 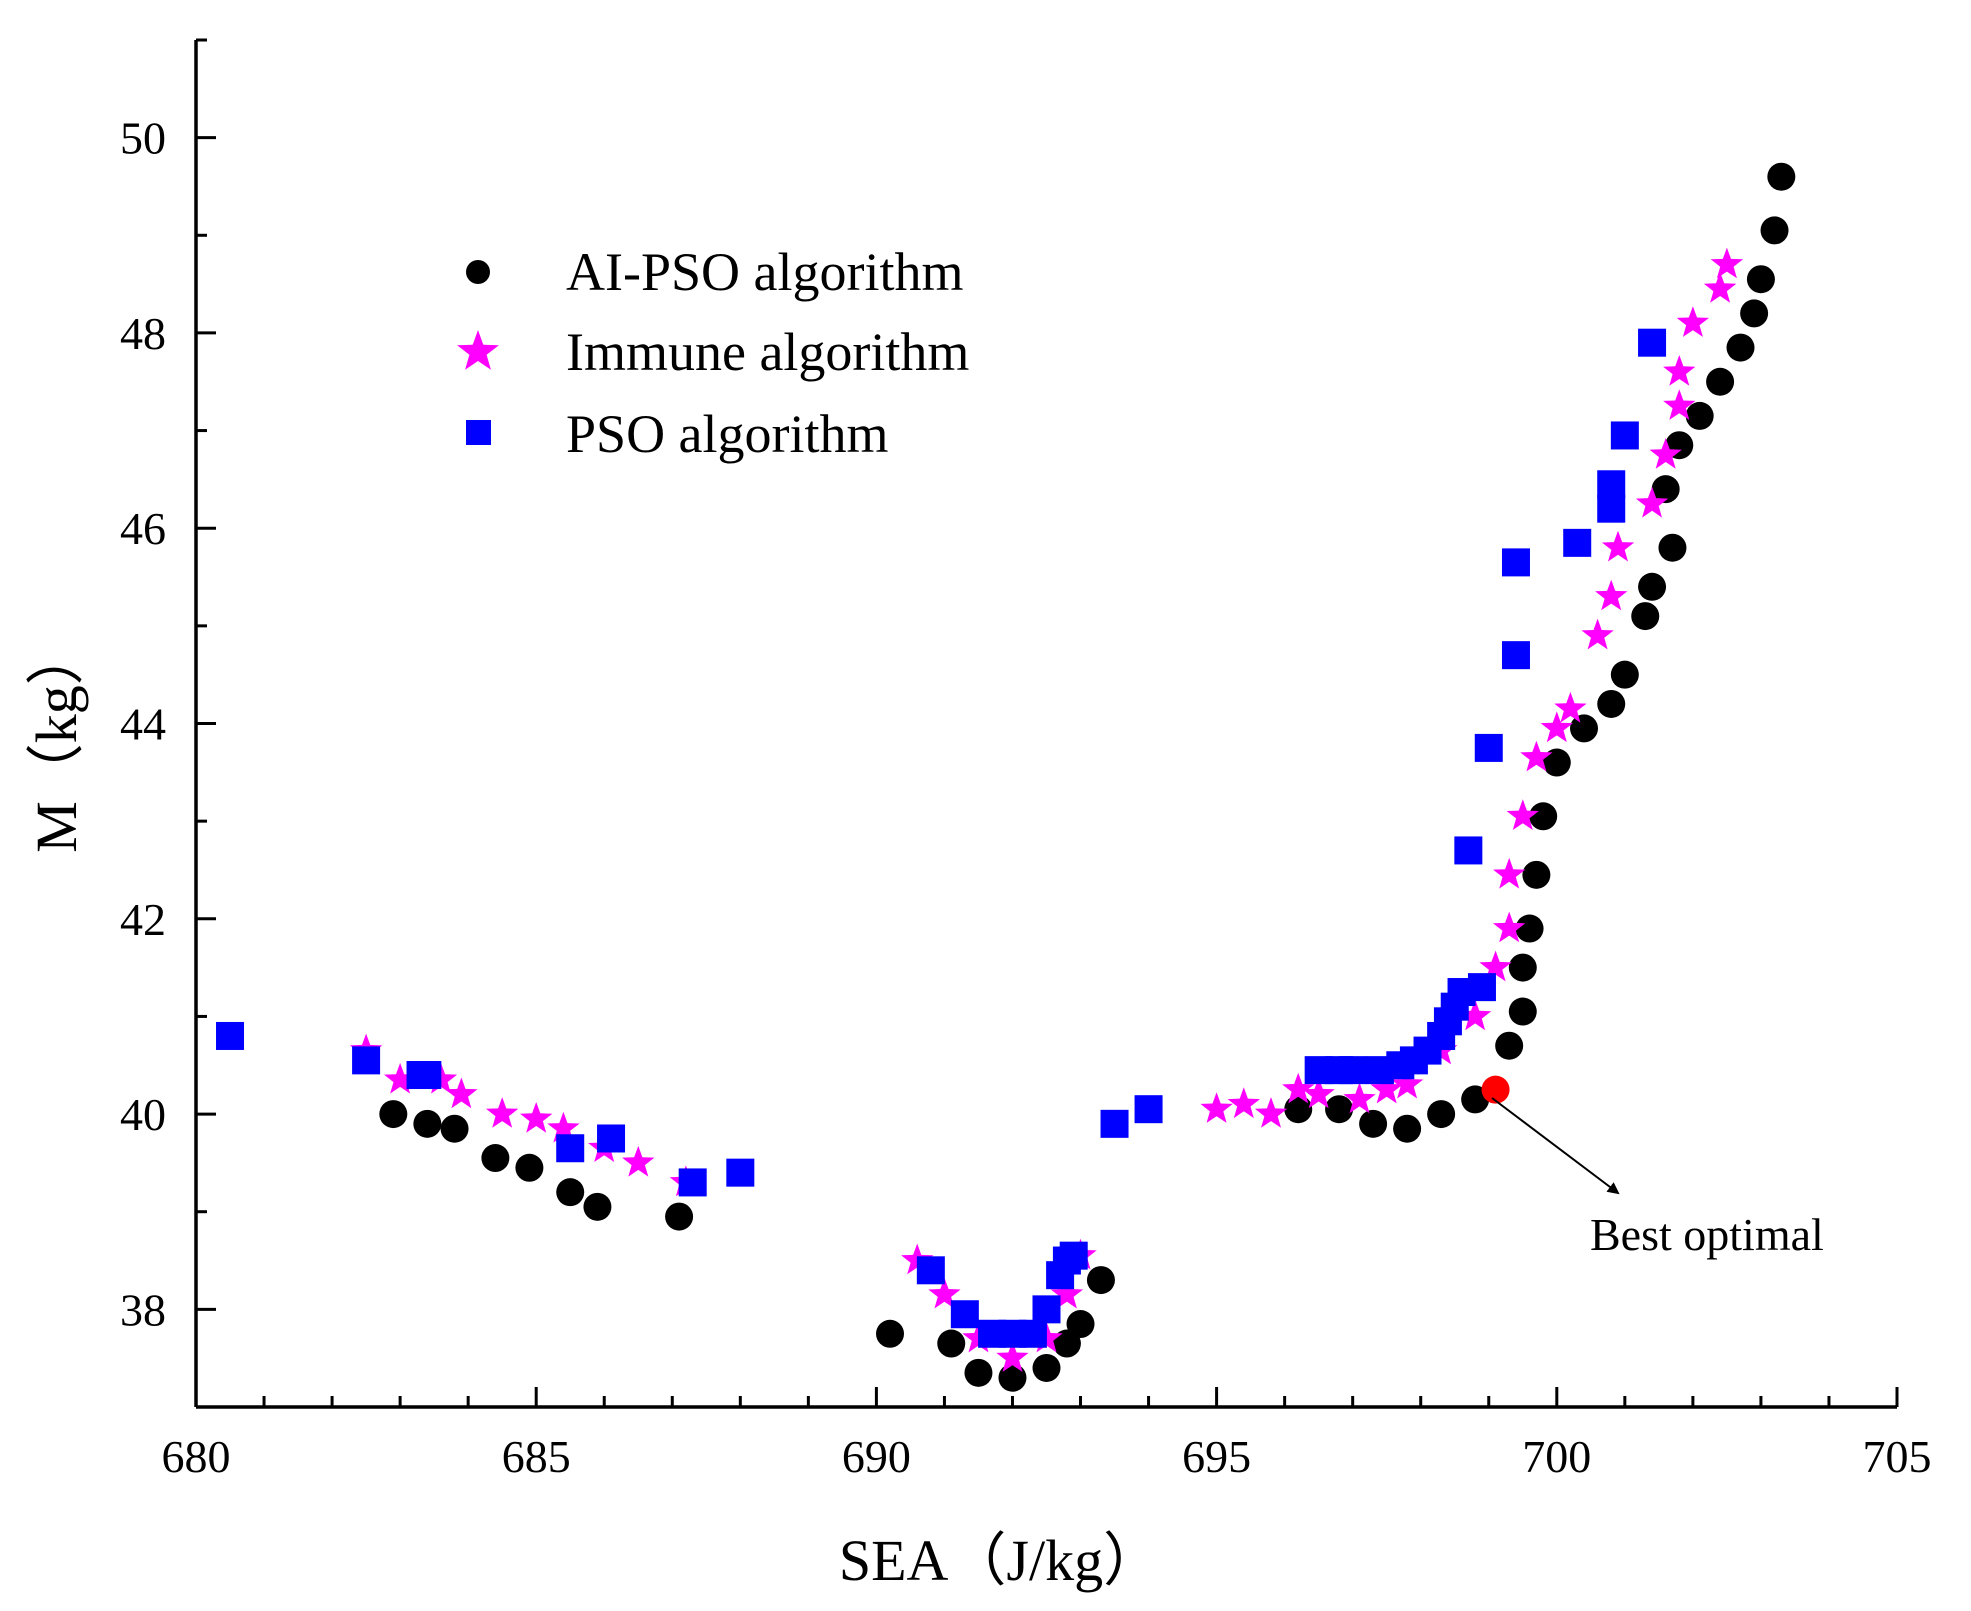 I want to click on annotation-label: Best optimal, so click(x=1707, y=1234).